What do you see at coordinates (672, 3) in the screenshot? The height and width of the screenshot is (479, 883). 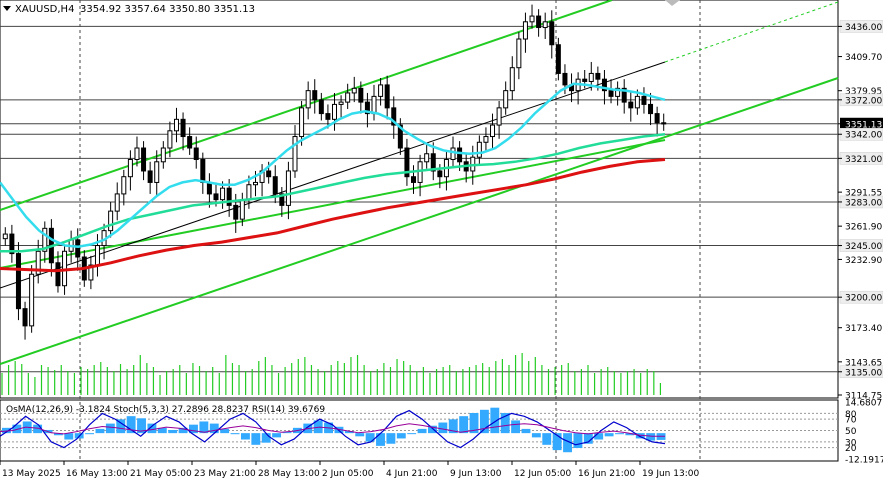 I see `one-click-trading-icon` at bounding box center [672, 3].